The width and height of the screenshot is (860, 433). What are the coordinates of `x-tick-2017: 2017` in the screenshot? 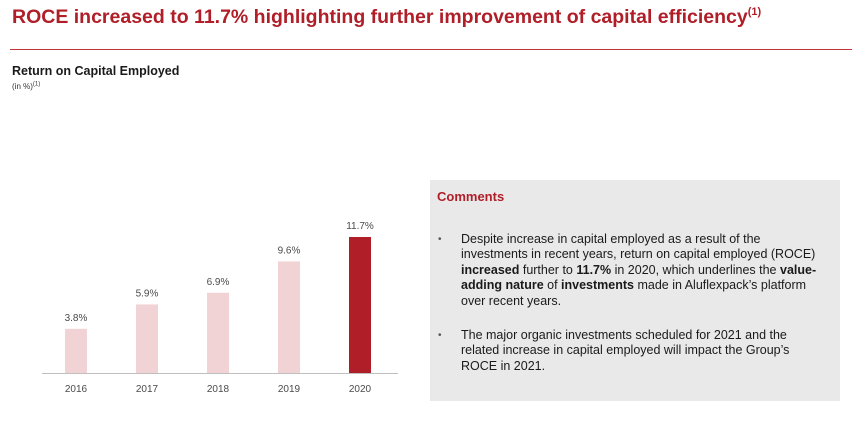 It's located at (147, 389).